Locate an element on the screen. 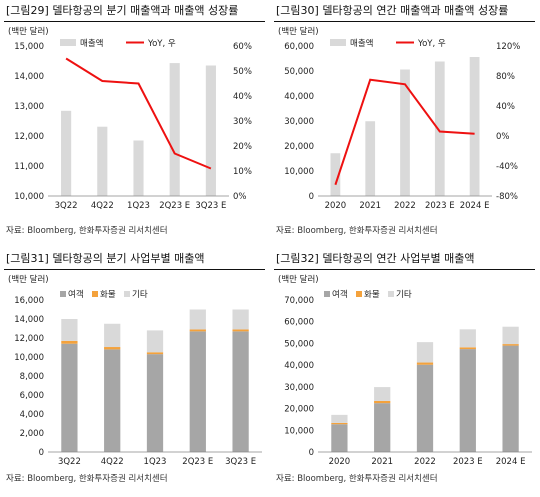 The height and width of the screenshot is (497, 540). y-right-tick-label: 20% is located at coordinates (242, 147).